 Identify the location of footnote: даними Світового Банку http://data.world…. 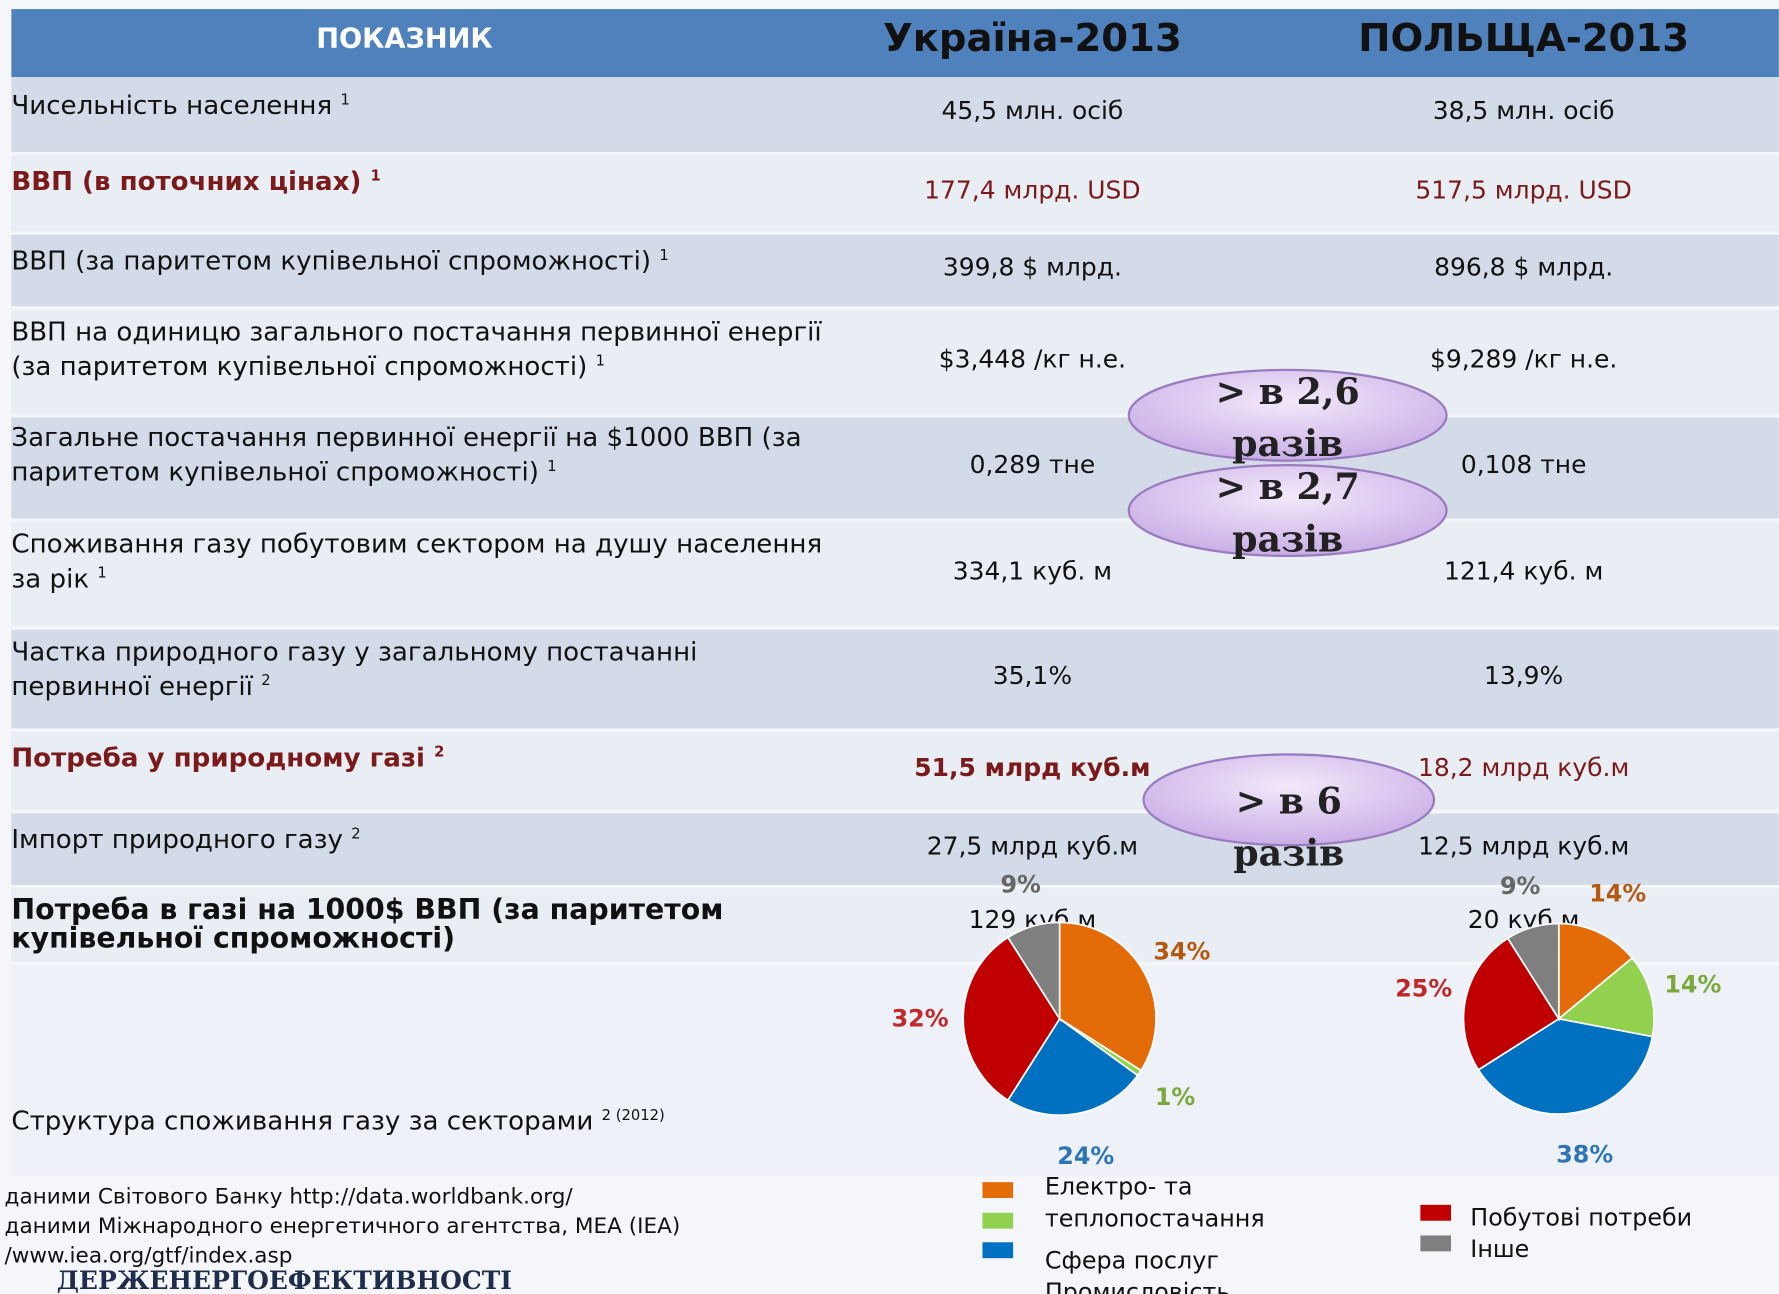
(288, 1197).